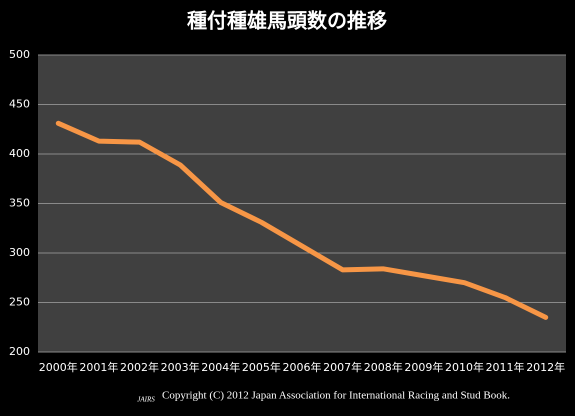  Describe the element at coordinates (383, 367) in the screenshot. I see `x-tick-label: 2008年` at that location.